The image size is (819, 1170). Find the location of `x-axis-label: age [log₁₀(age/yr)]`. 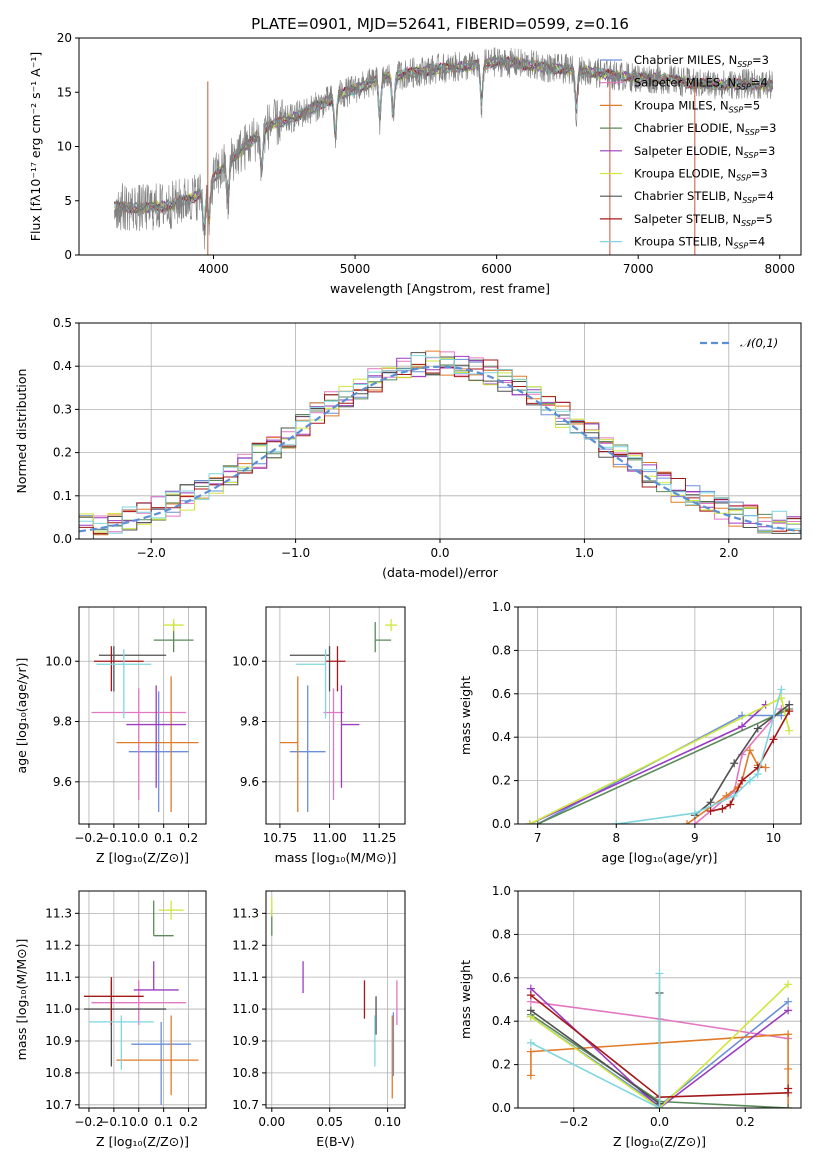

x-axis-label: age [log₁₀(age/yr)] is located at coordinates (660, 857).